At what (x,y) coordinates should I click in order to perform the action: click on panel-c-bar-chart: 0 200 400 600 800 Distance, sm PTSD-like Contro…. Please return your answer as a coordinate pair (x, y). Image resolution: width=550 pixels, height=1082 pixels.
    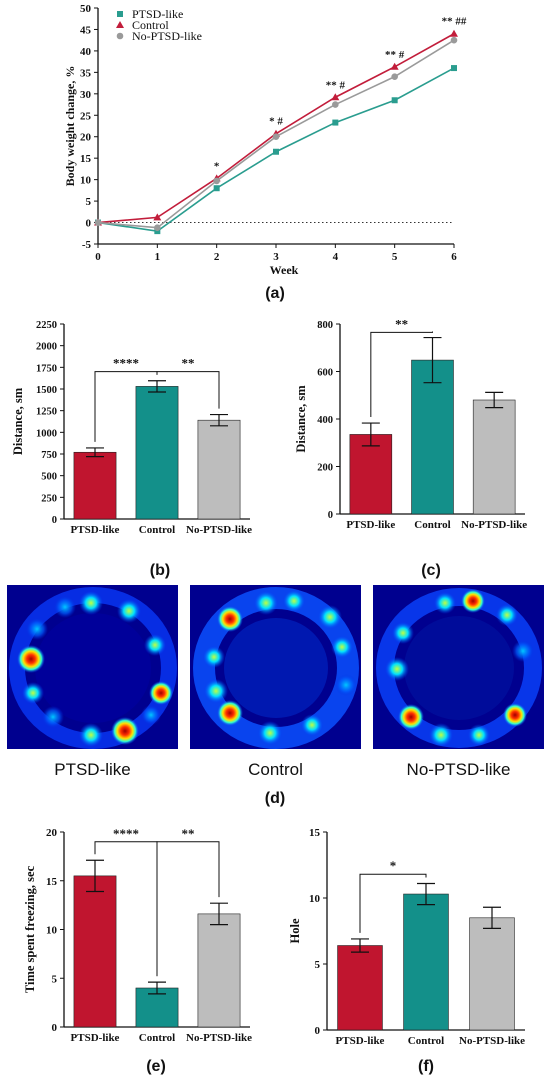
    Looking at the image, I should click on (412, 432).